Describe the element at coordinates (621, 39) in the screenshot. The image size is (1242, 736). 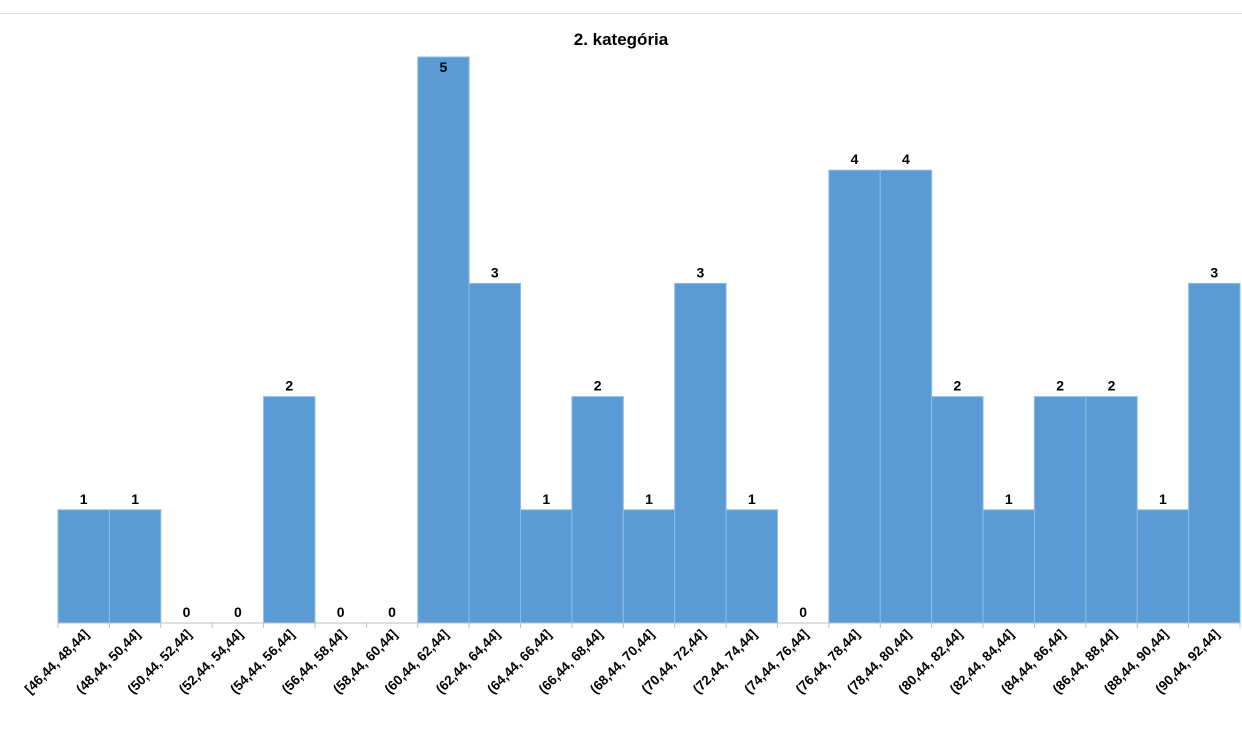
I see `chart-title: 2. kategória` at that location.